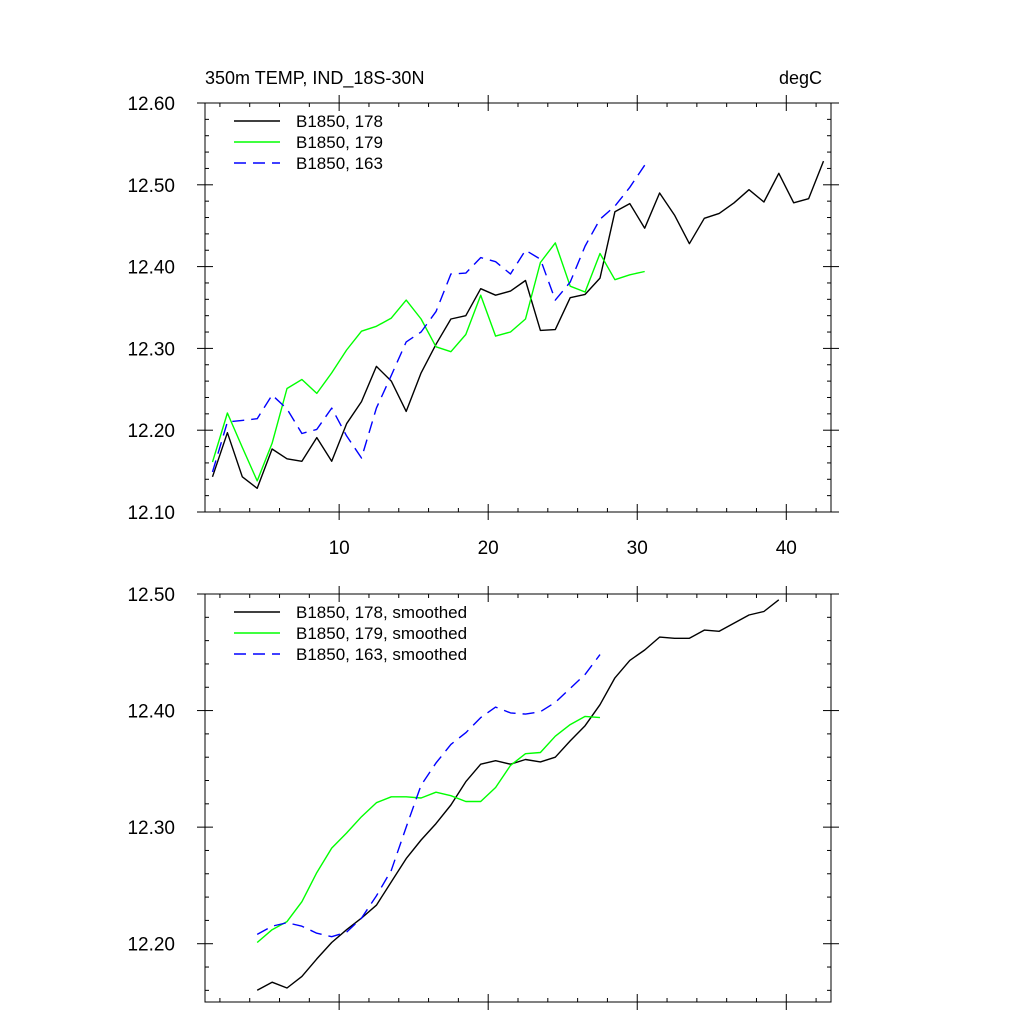 The height and width of the screenshot is (1024, 1024). I want to click on legend-label: B1850, 178, so click(339, 121).